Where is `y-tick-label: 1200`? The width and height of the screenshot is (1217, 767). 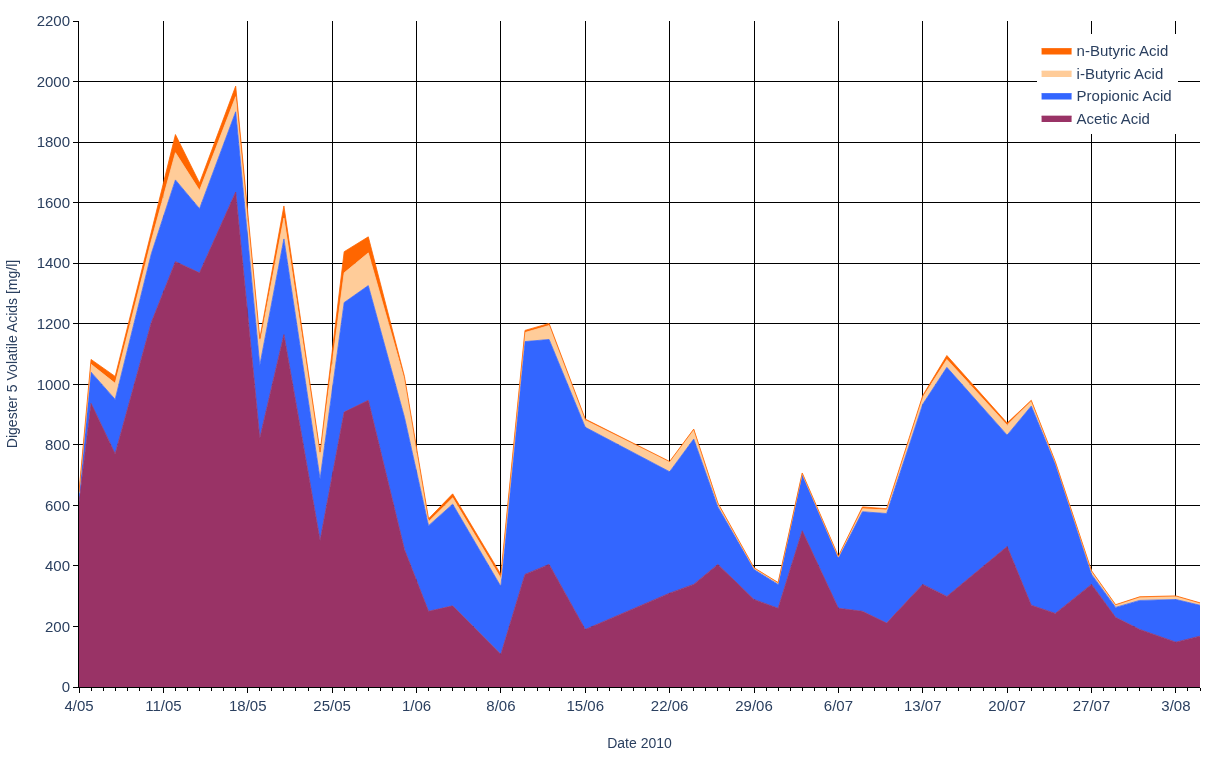
y-tick-label: 1200 is located at coordinates (53, 323).